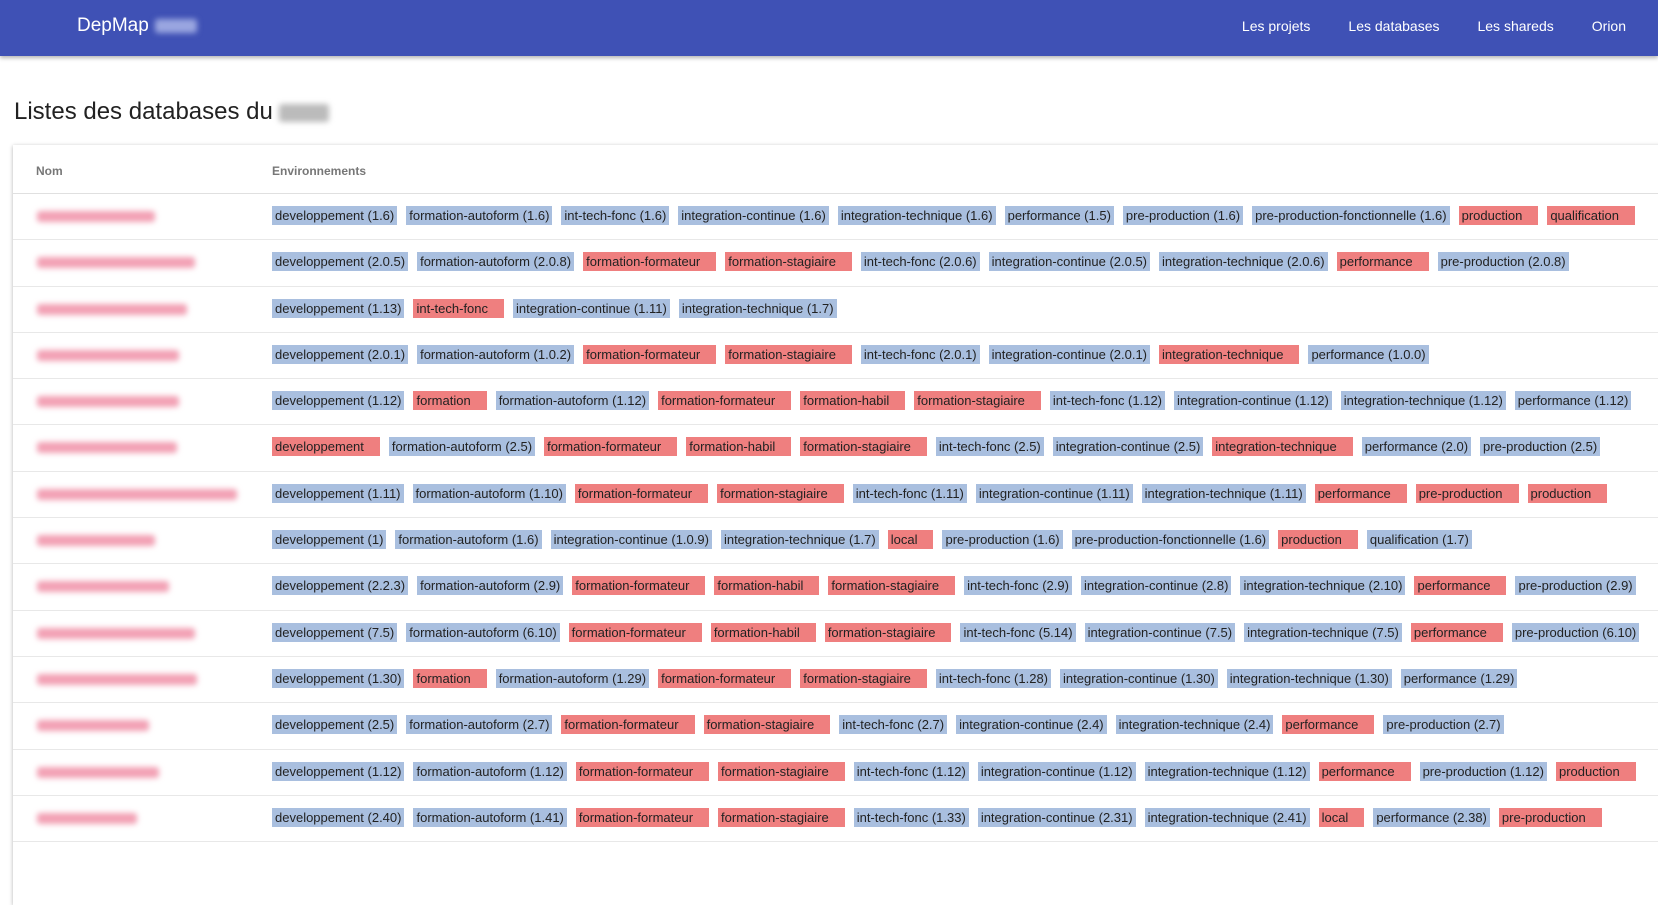 The height and width of the screenshot is (905, 1658). I want to click on environment-tag: pre-production (2.5), so click(1540, 447).